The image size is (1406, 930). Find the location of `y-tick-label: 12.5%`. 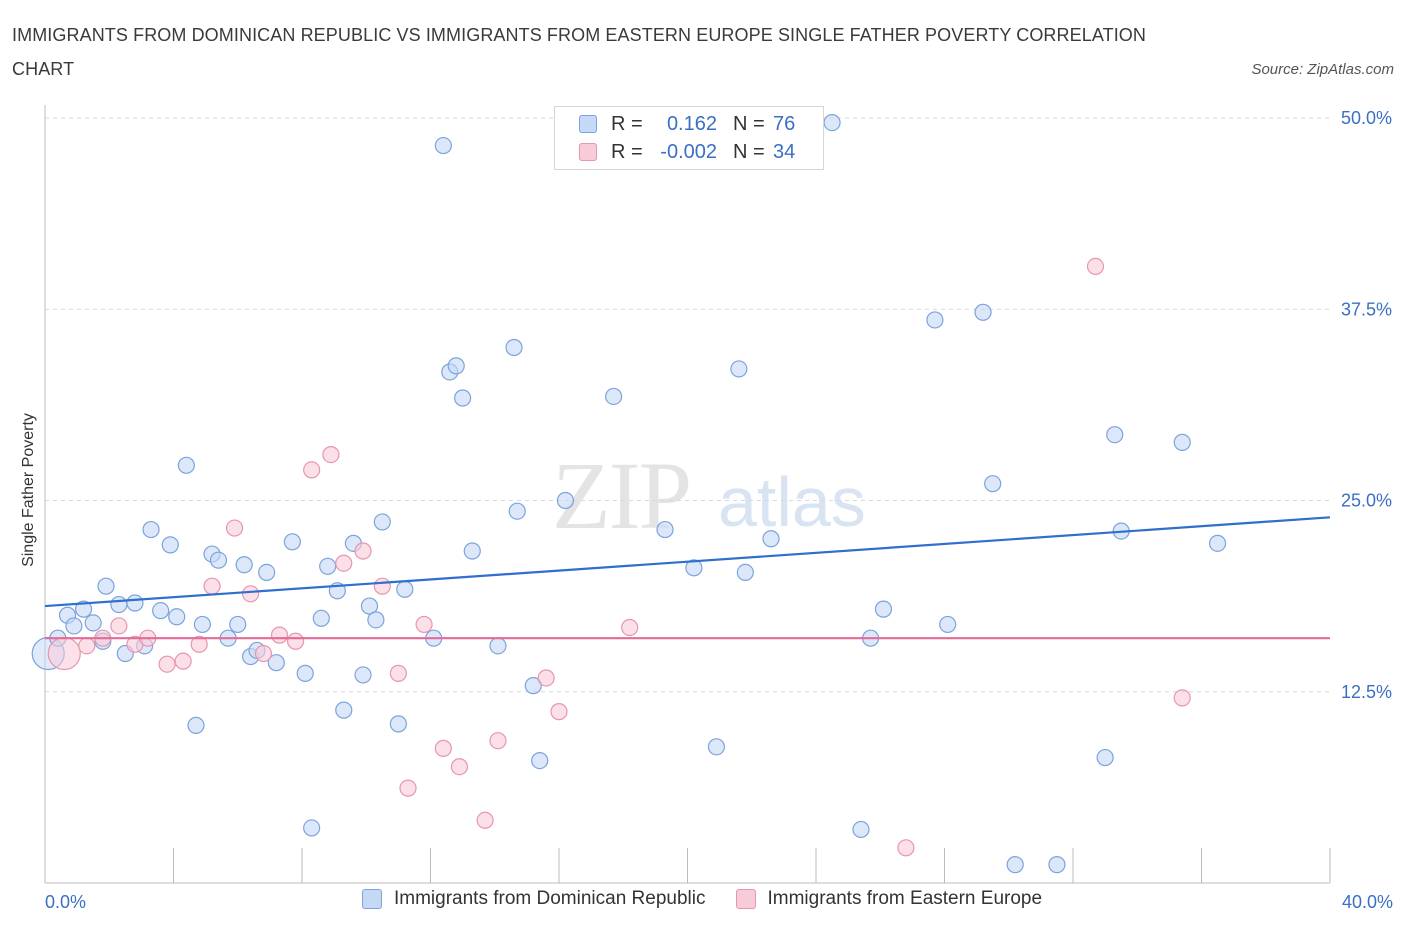

y-tick-label: 12.5% is located at coordinates (1366, 692).